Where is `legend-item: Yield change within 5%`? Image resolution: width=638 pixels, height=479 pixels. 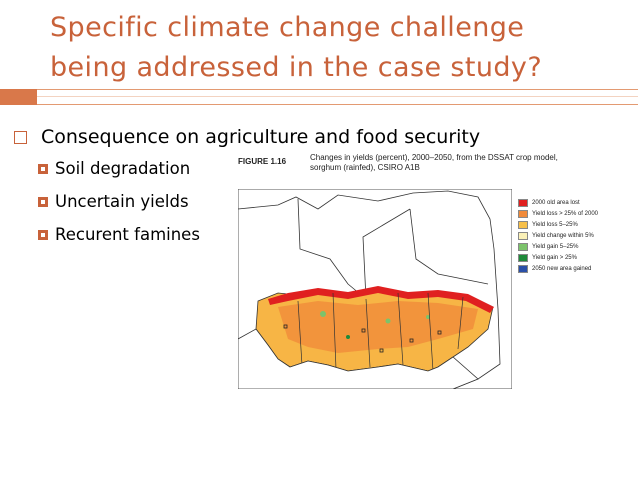 legend-item: Yield change within 5% is located at coordinates (564, 235).